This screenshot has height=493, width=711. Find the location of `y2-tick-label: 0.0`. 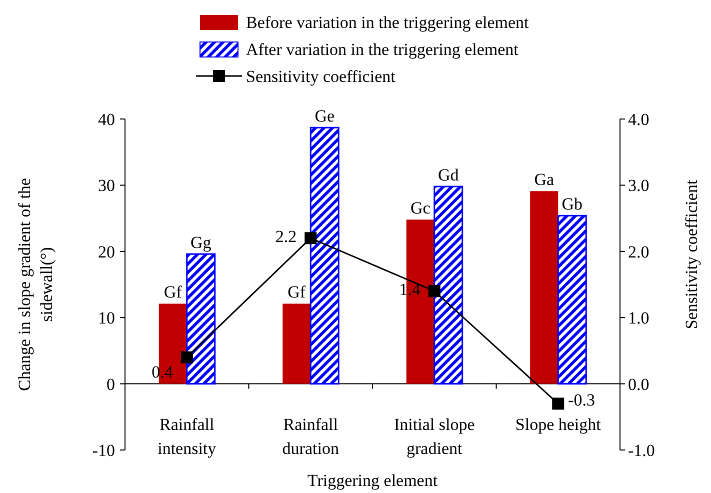

y2-tick-label: 0.0 is located at coordinates (639, 384).